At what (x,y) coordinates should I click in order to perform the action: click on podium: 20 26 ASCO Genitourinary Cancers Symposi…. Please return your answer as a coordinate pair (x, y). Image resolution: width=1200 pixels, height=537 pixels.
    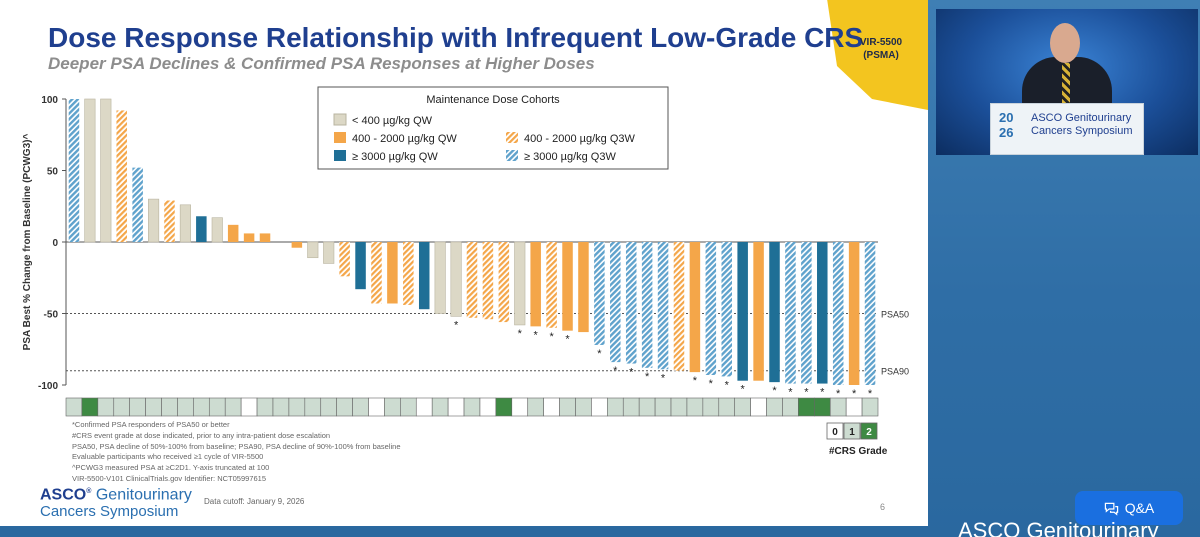
    Looking at the image, I should click on (1067, 129).